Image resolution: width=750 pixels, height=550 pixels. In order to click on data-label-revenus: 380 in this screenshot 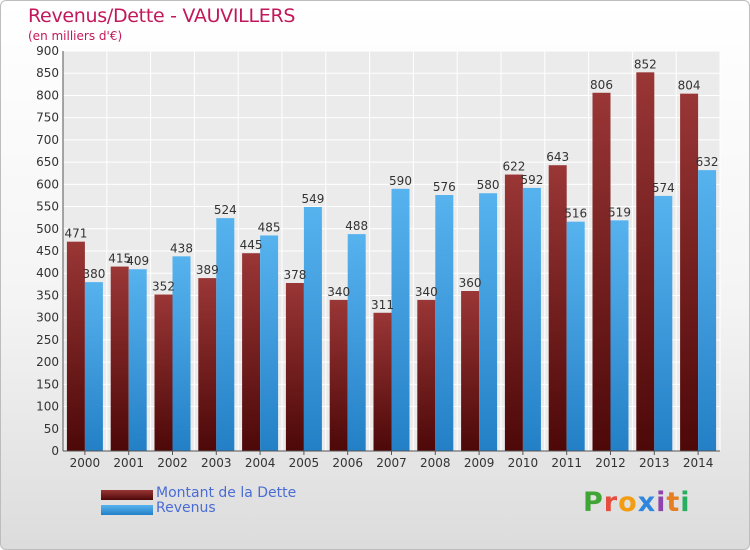, I will do `click(93, 274)`.